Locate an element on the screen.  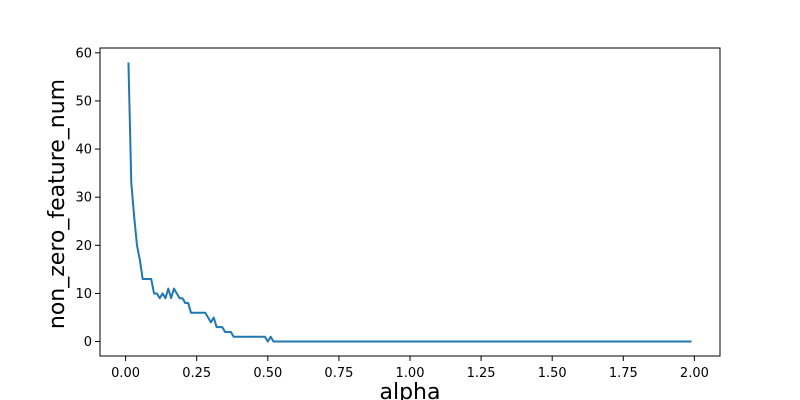
y-axis-ticks: 0 10 20 30 40 50 60 is located at coordinates (87, 198).